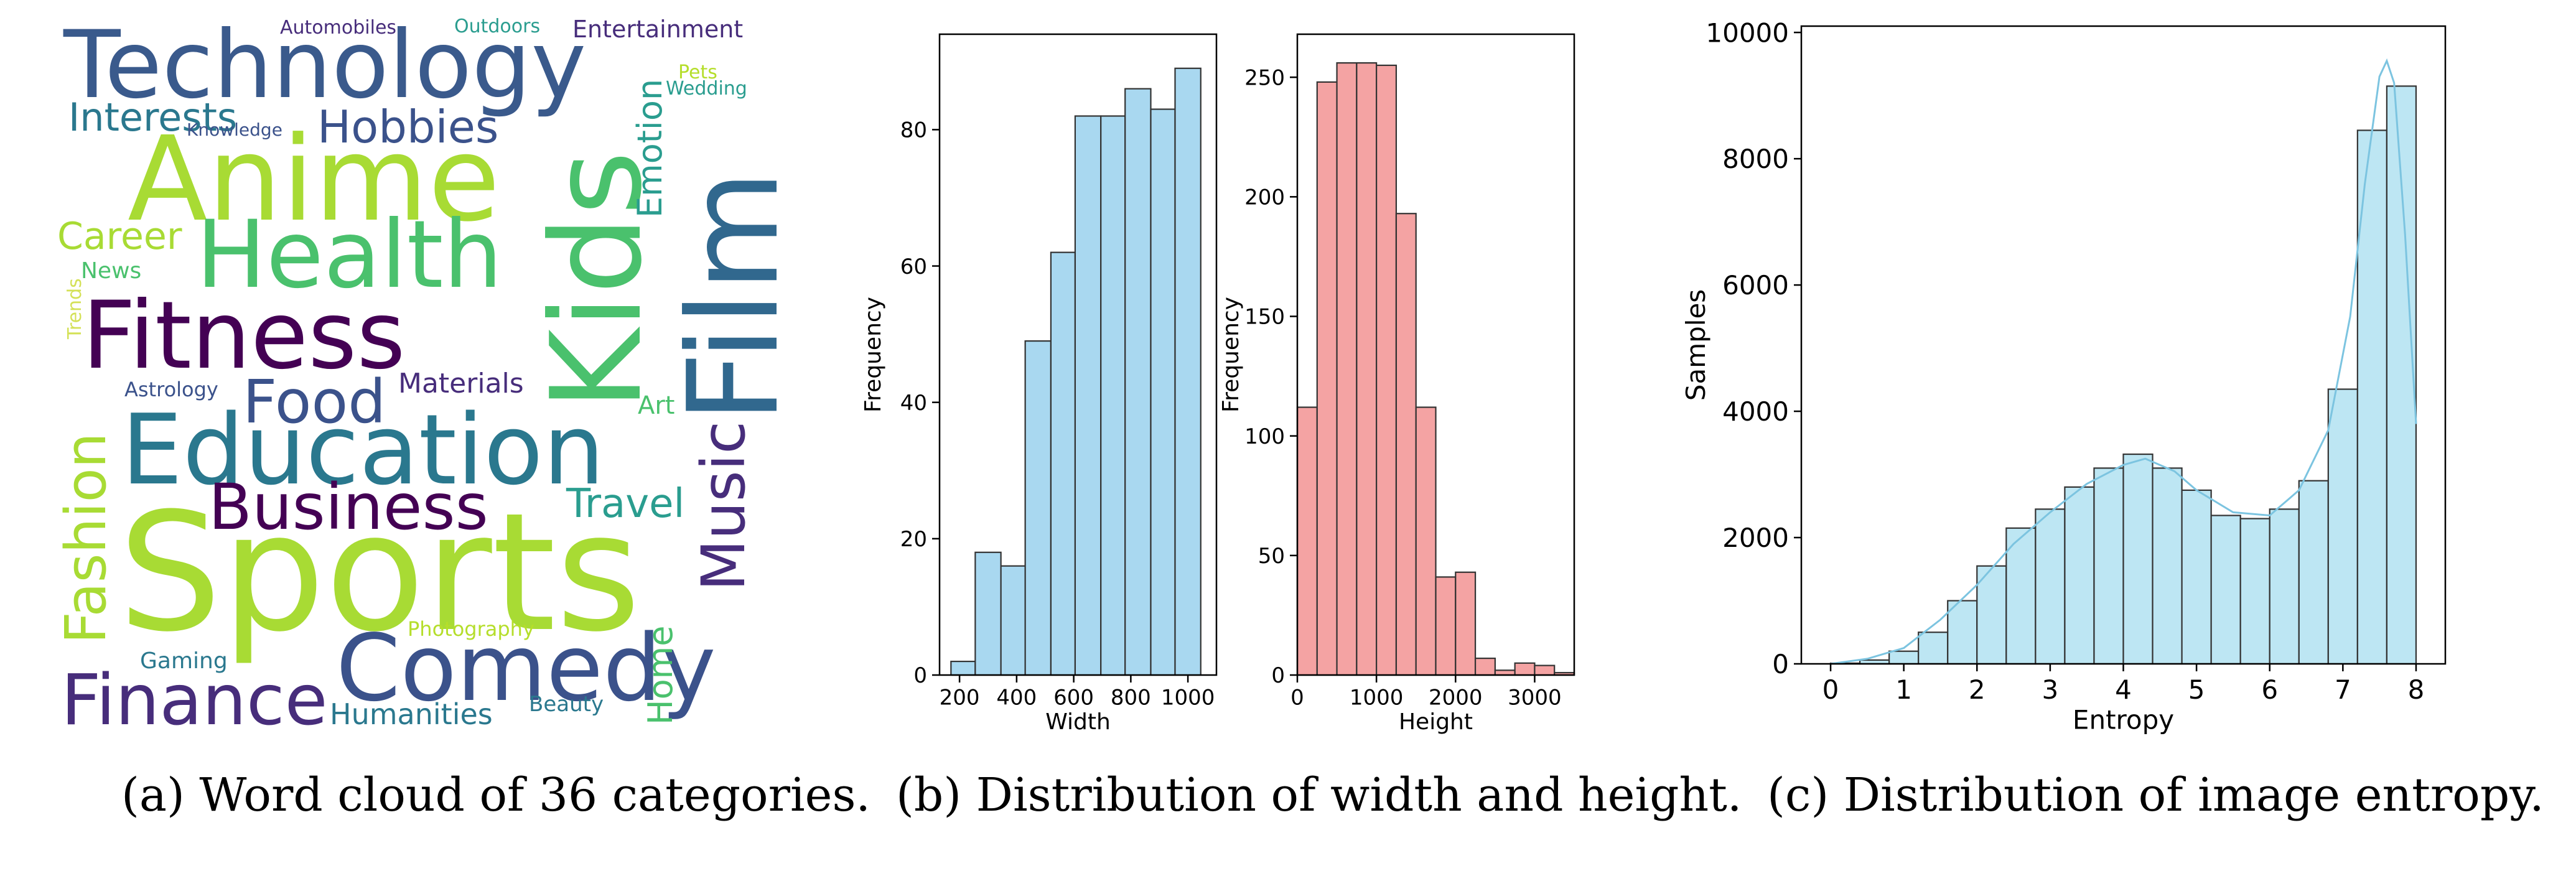 The image size is (2576, 876). What do you see at coordinates (408, 127) in the screenshot?
I see `word-hobbies: Hobbies` at bounding box center [408, 127].